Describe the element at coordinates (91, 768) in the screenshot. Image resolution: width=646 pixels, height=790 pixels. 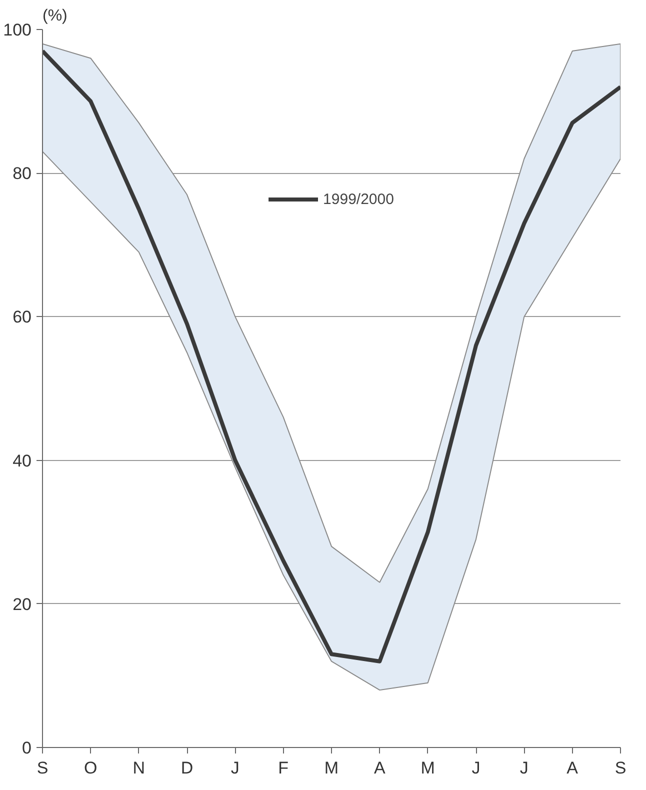
I see `x-tick-label: O` at that location.